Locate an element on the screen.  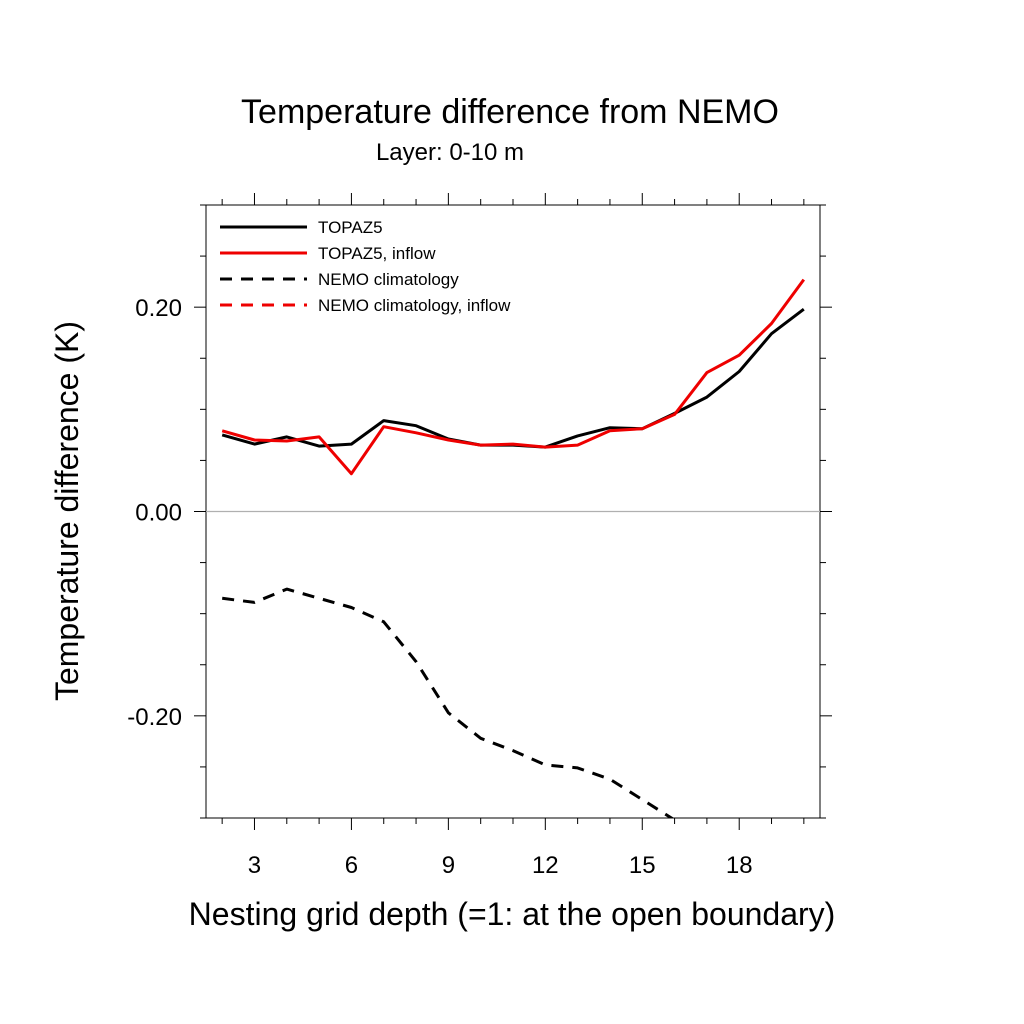
x-tick-label: 6 is located at coordinates (351, 865).